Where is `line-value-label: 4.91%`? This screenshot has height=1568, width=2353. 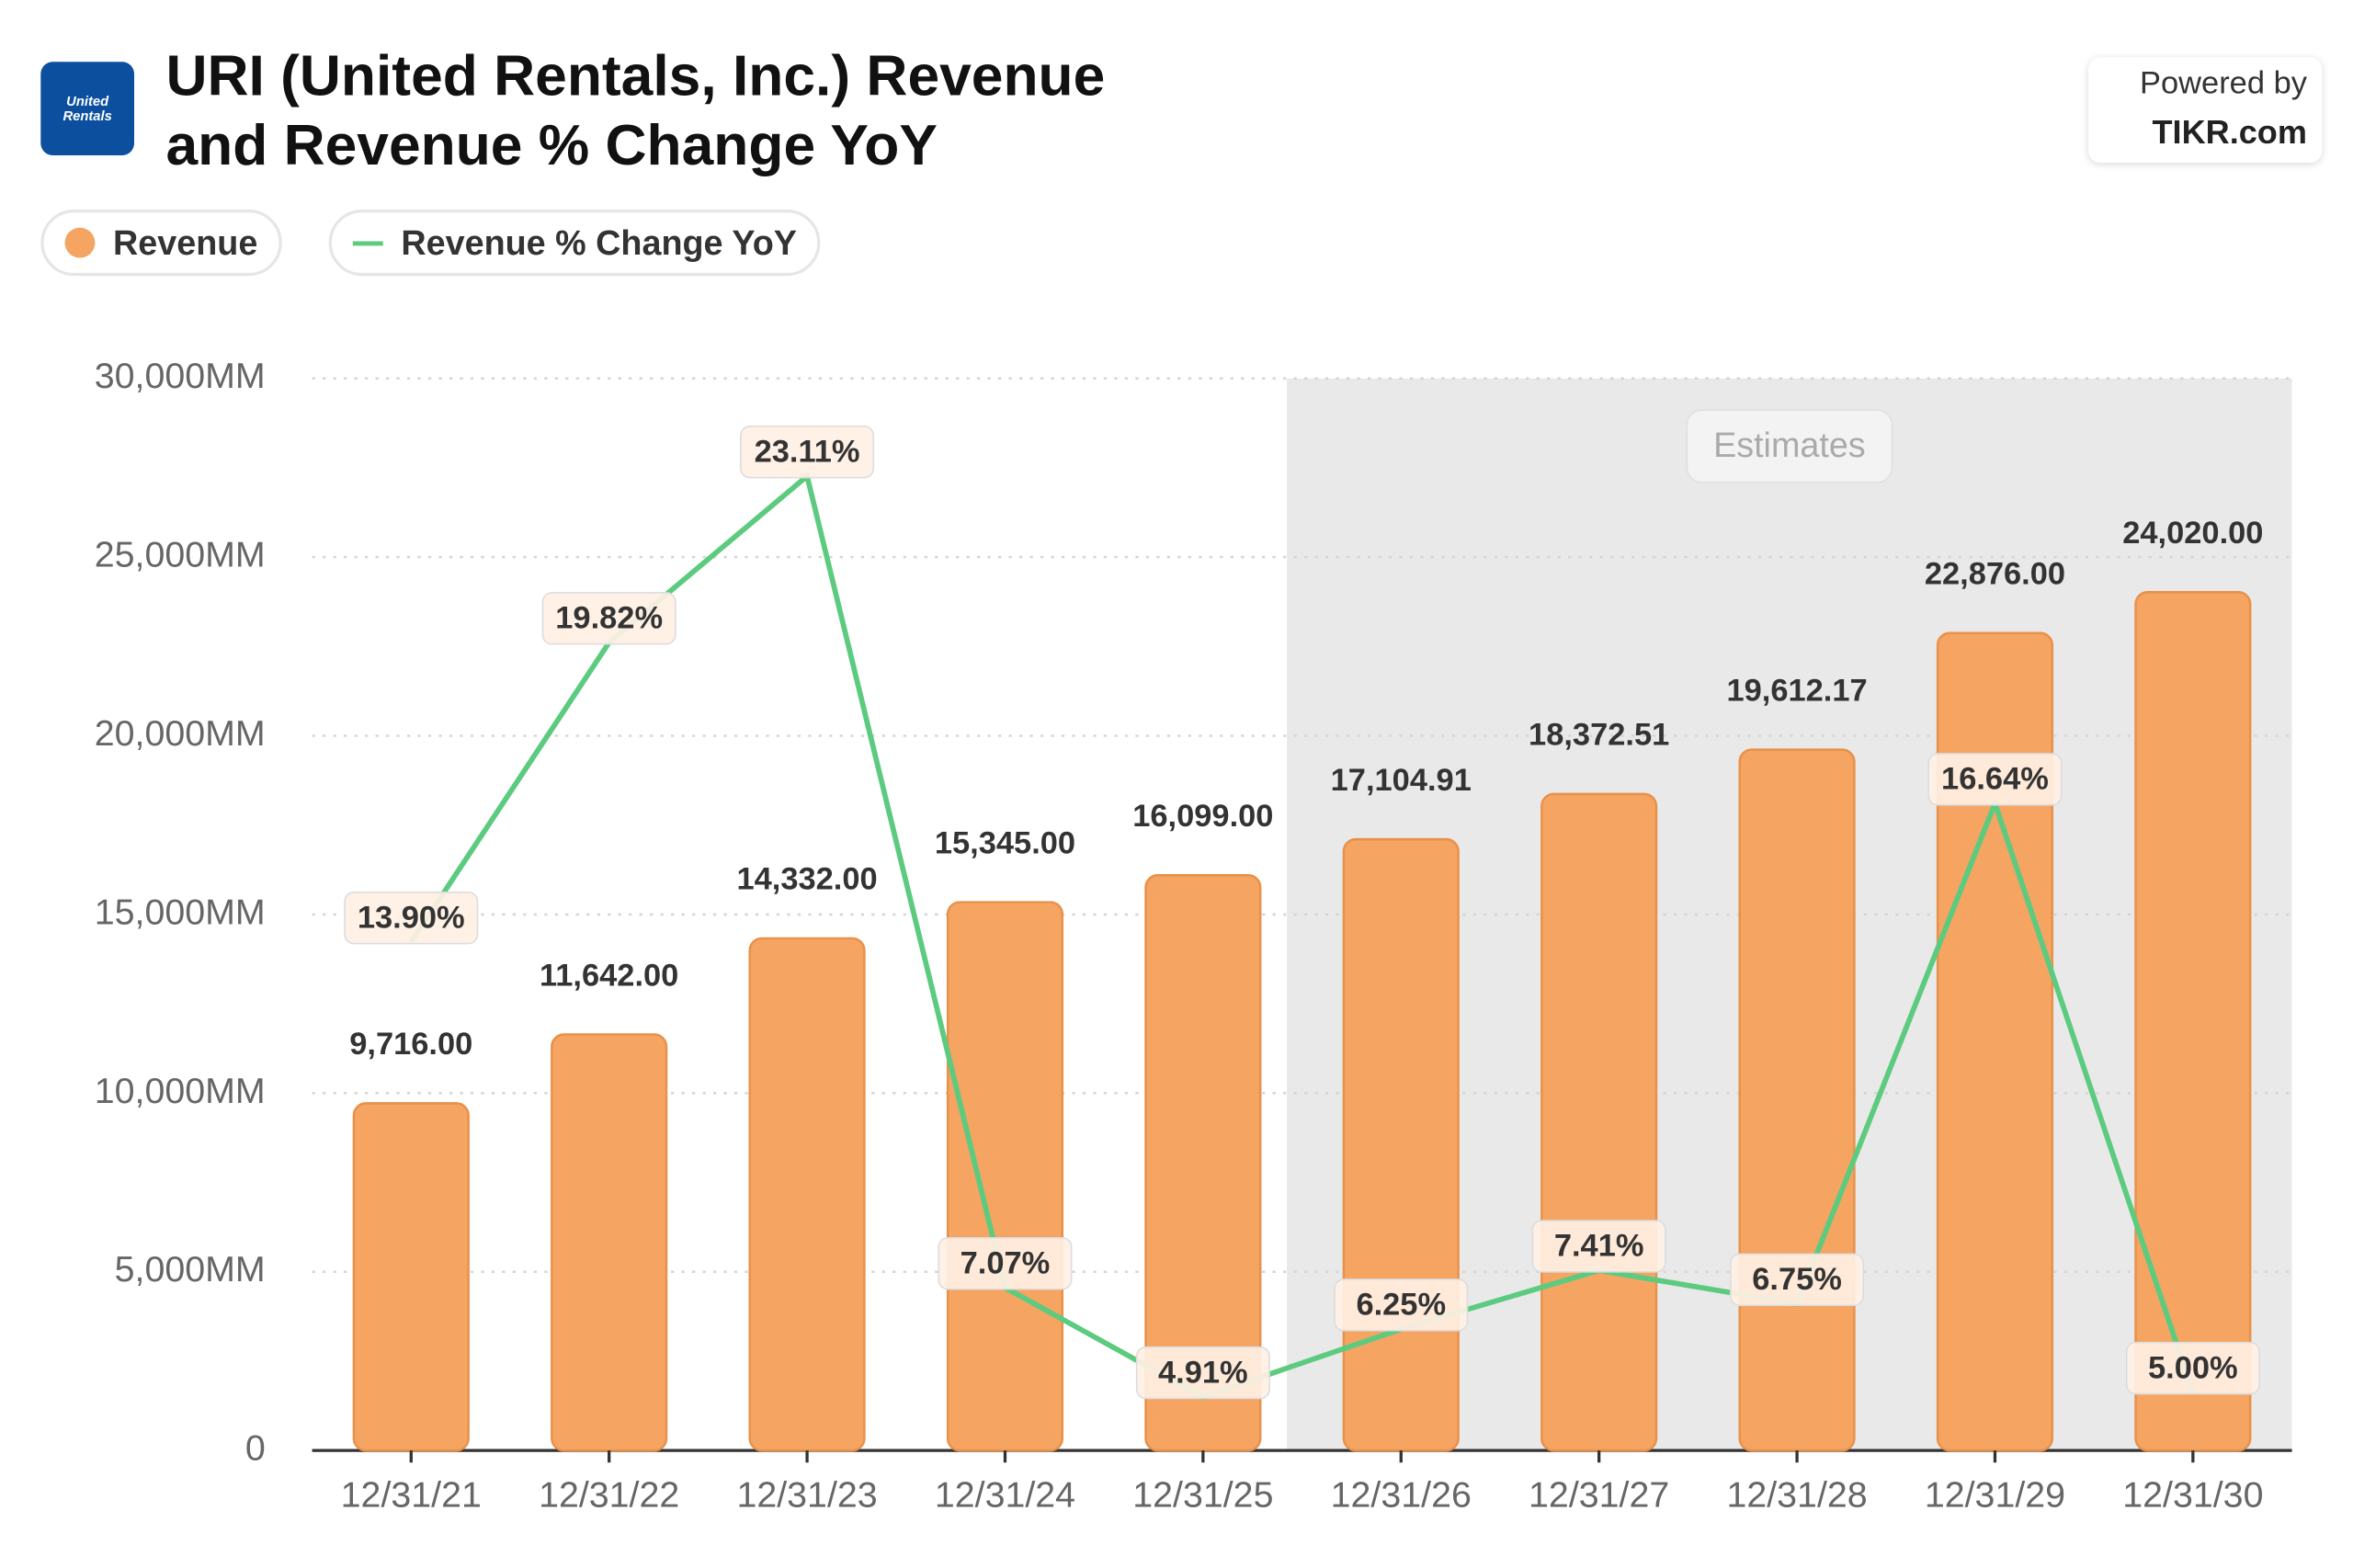
line-value-label: 4.91% is located at coordinates (1203, 1372).